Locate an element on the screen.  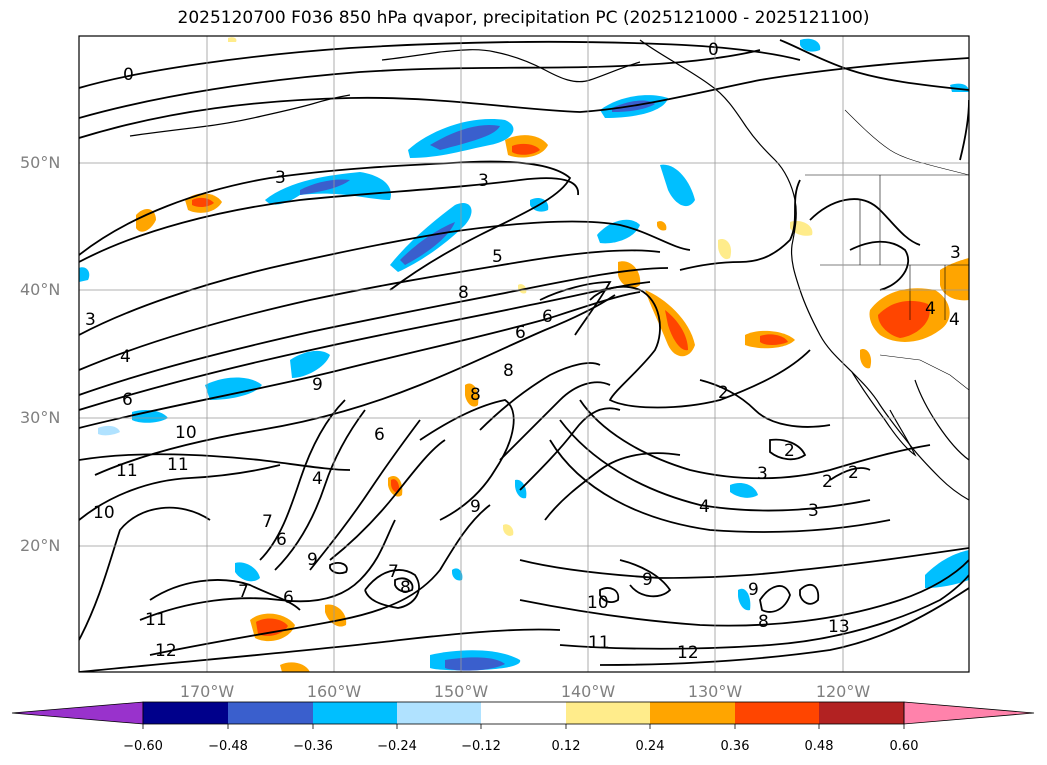
border-state is located at coordinates (906, 142).